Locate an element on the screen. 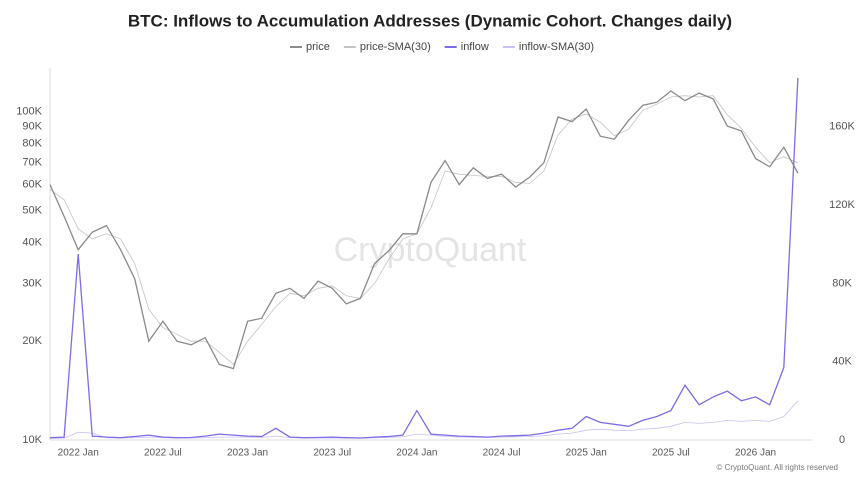 Image resolution: width=860 pixels, height=489 pixels. y2-tick-label: 120K is located at coordinates (842, 205).